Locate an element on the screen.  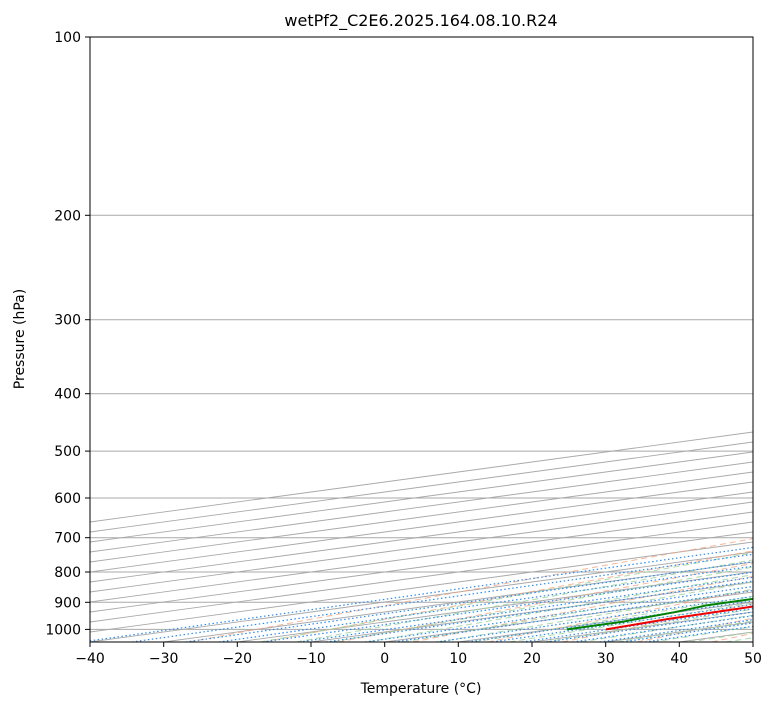
y-tick-label: 1000 is located at coordinates (63, 630).